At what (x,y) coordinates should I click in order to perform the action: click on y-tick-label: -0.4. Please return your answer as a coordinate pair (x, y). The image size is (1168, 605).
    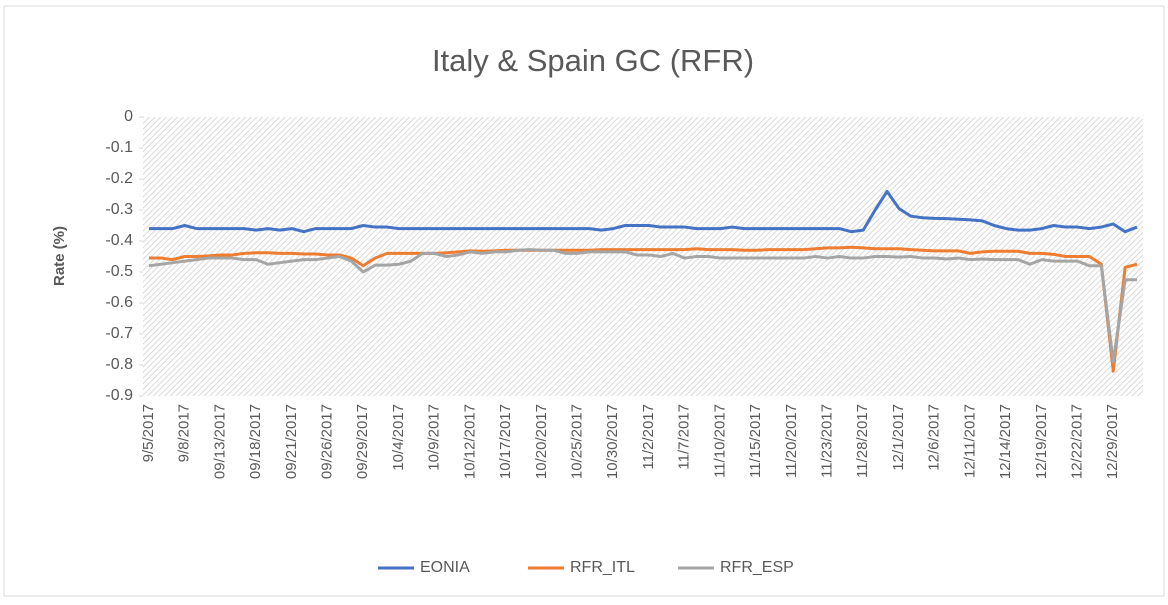
    Looking at the image, I should click on (119, 240).